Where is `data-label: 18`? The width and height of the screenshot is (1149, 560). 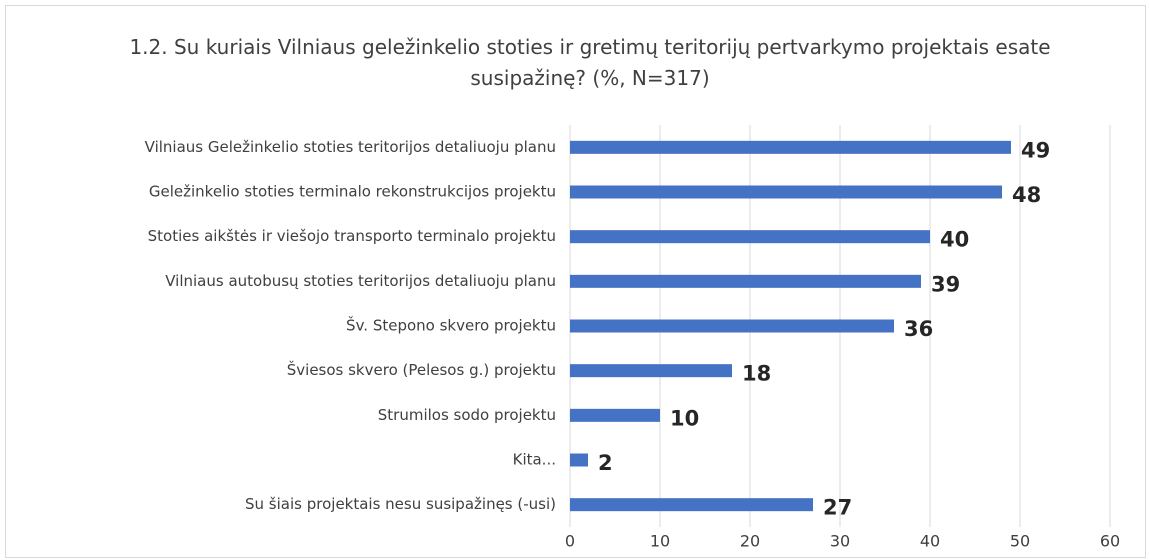
data-label: 18 is located at coordinates (756, 374).